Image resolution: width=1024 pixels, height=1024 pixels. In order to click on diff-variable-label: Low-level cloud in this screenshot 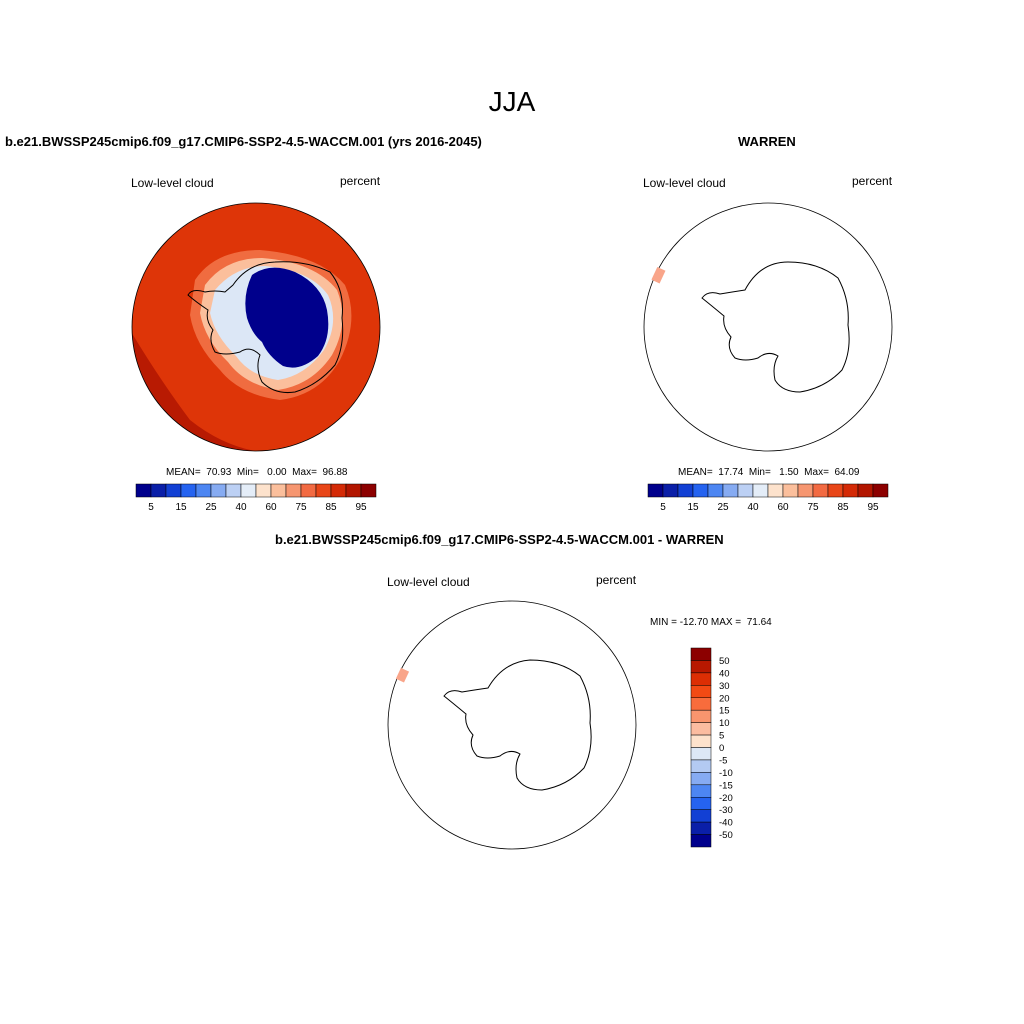, I will do `click(428, 582)`.